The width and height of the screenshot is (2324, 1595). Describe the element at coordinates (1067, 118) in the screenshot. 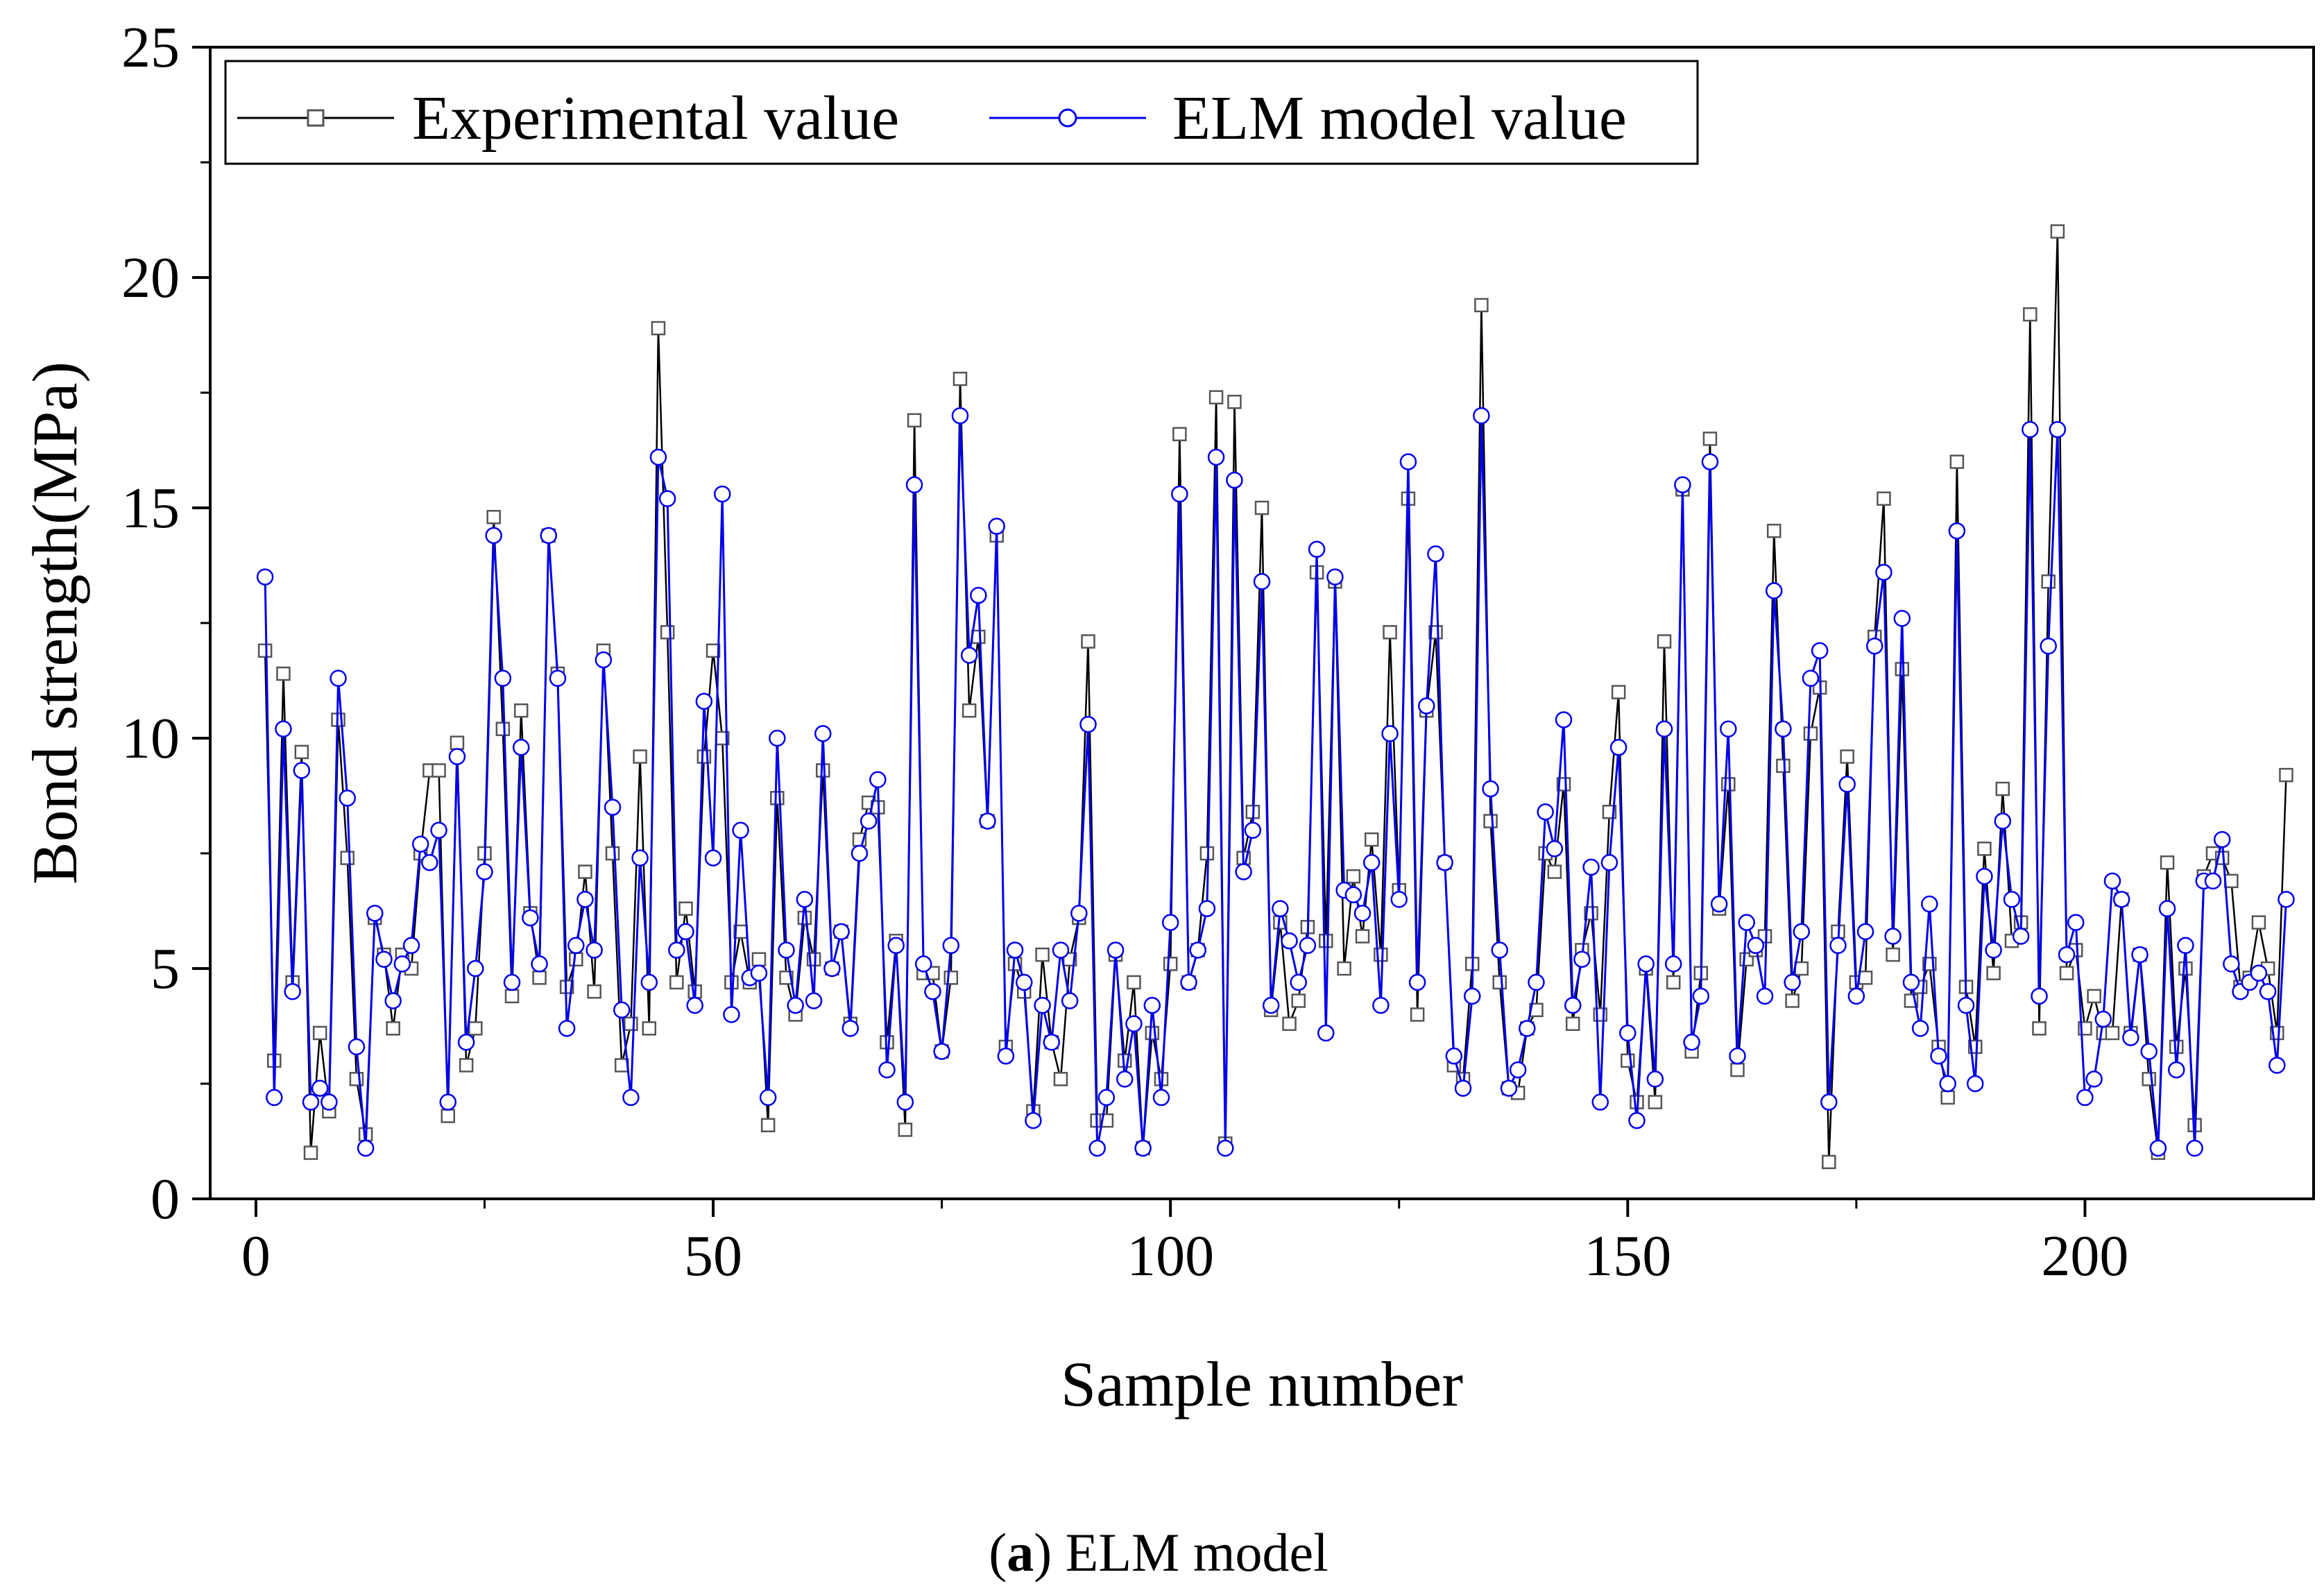

I see `legend-marker-elm` at that location.